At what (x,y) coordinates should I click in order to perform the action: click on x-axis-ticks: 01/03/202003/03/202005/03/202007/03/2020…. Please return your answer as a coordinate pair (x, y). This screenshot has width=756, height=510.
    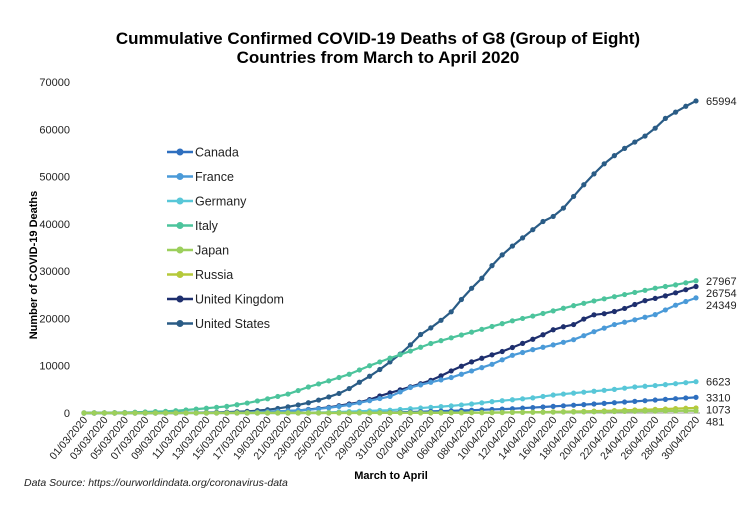
    Looking at the image, I should click on (374, 438).